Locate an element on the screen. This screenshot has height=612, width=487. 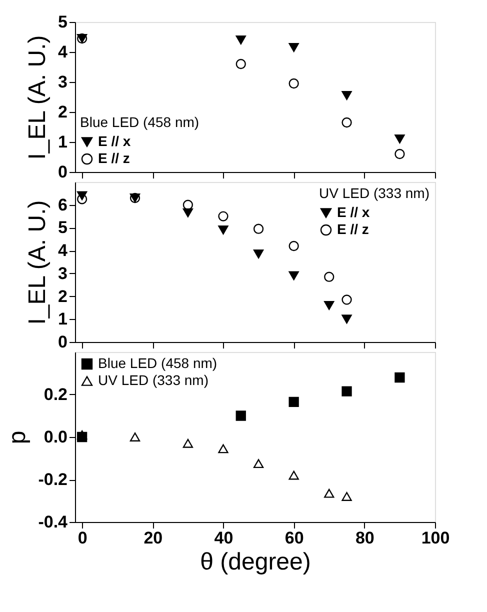
y-tick-label: -0.4 is located at coordinates (53, 522).